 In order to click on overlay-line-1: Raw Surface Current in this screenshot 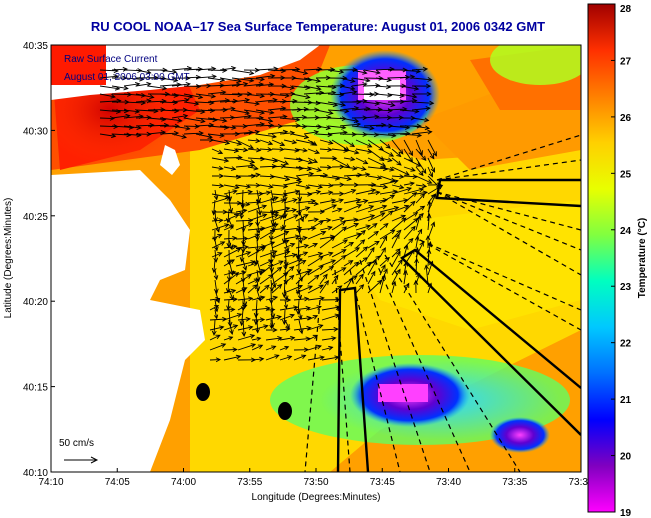, I will do `click(111, 59)`.